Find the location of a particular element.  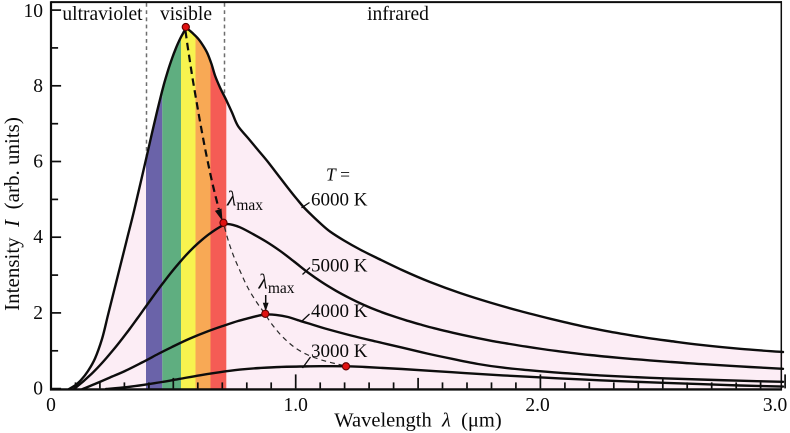

svg-text: 1.0 is located at coordinates (296, 405).